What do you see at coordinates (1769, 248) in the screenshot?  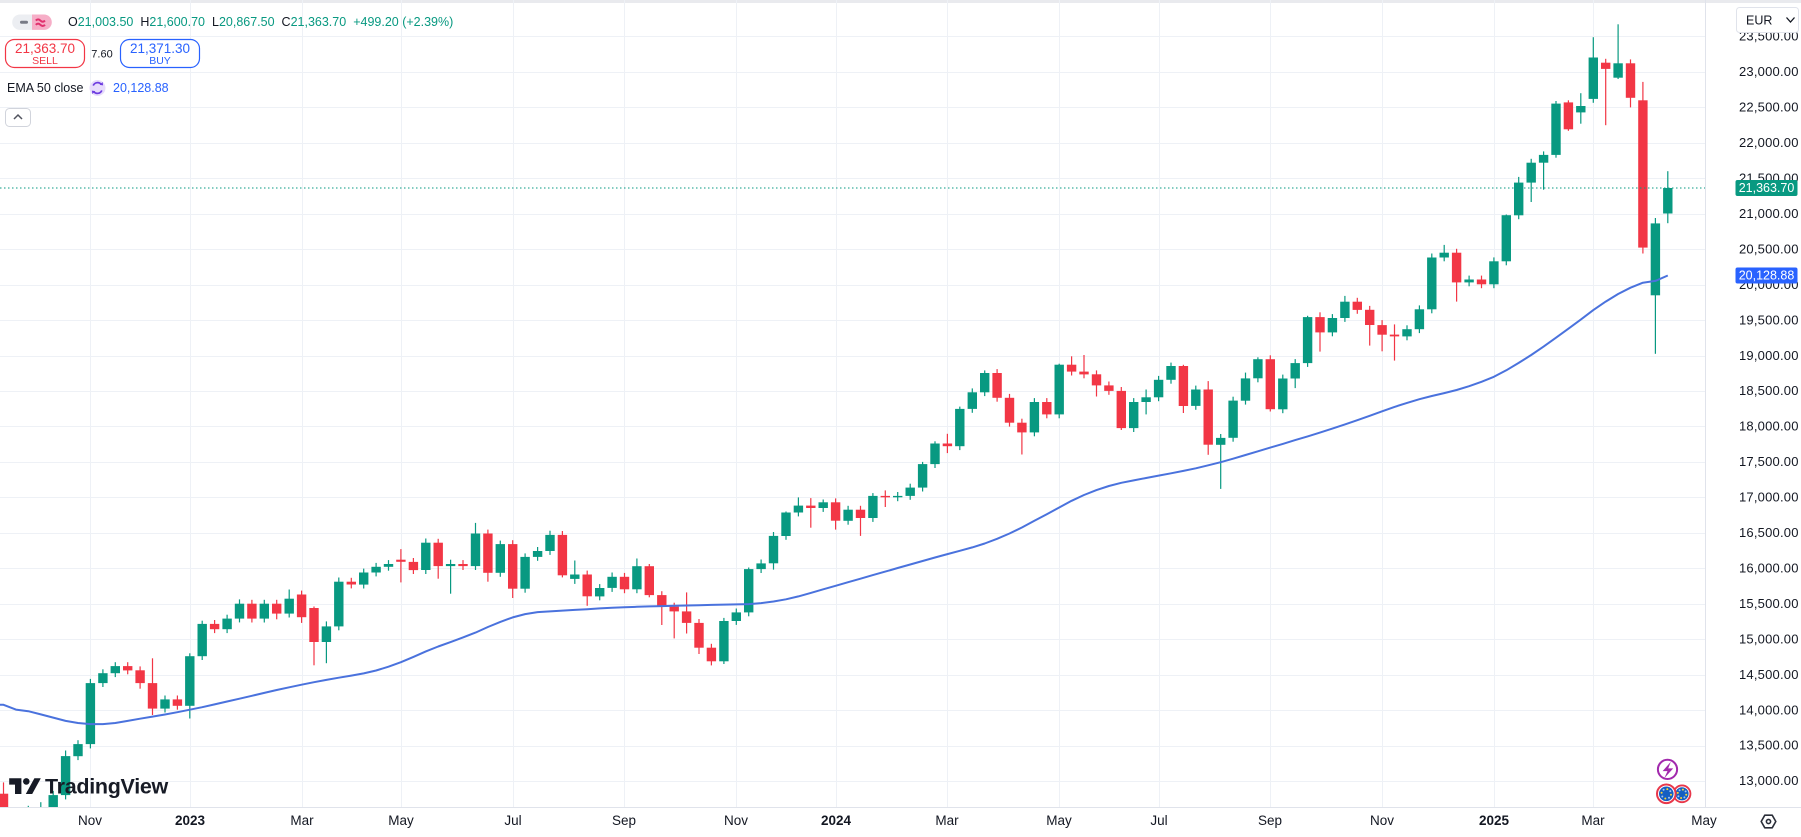 I see `svg-text: 20,500.00` at bounding box center [1769, 248].